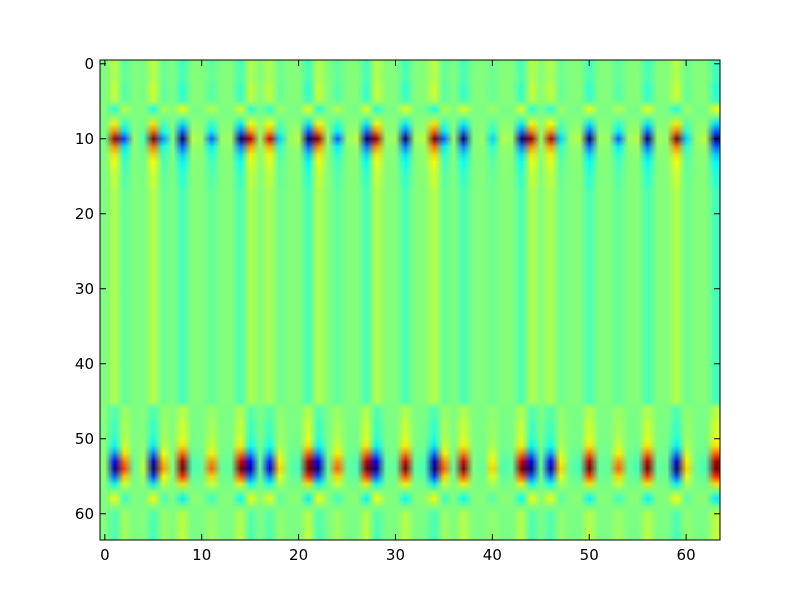 Image resolution: width=800 pixels, height=600 pixels. What do you see at coordinates (201, 555) in the screenshot?
I see `x-tick-label: 10` at bounding box center [201, 555].